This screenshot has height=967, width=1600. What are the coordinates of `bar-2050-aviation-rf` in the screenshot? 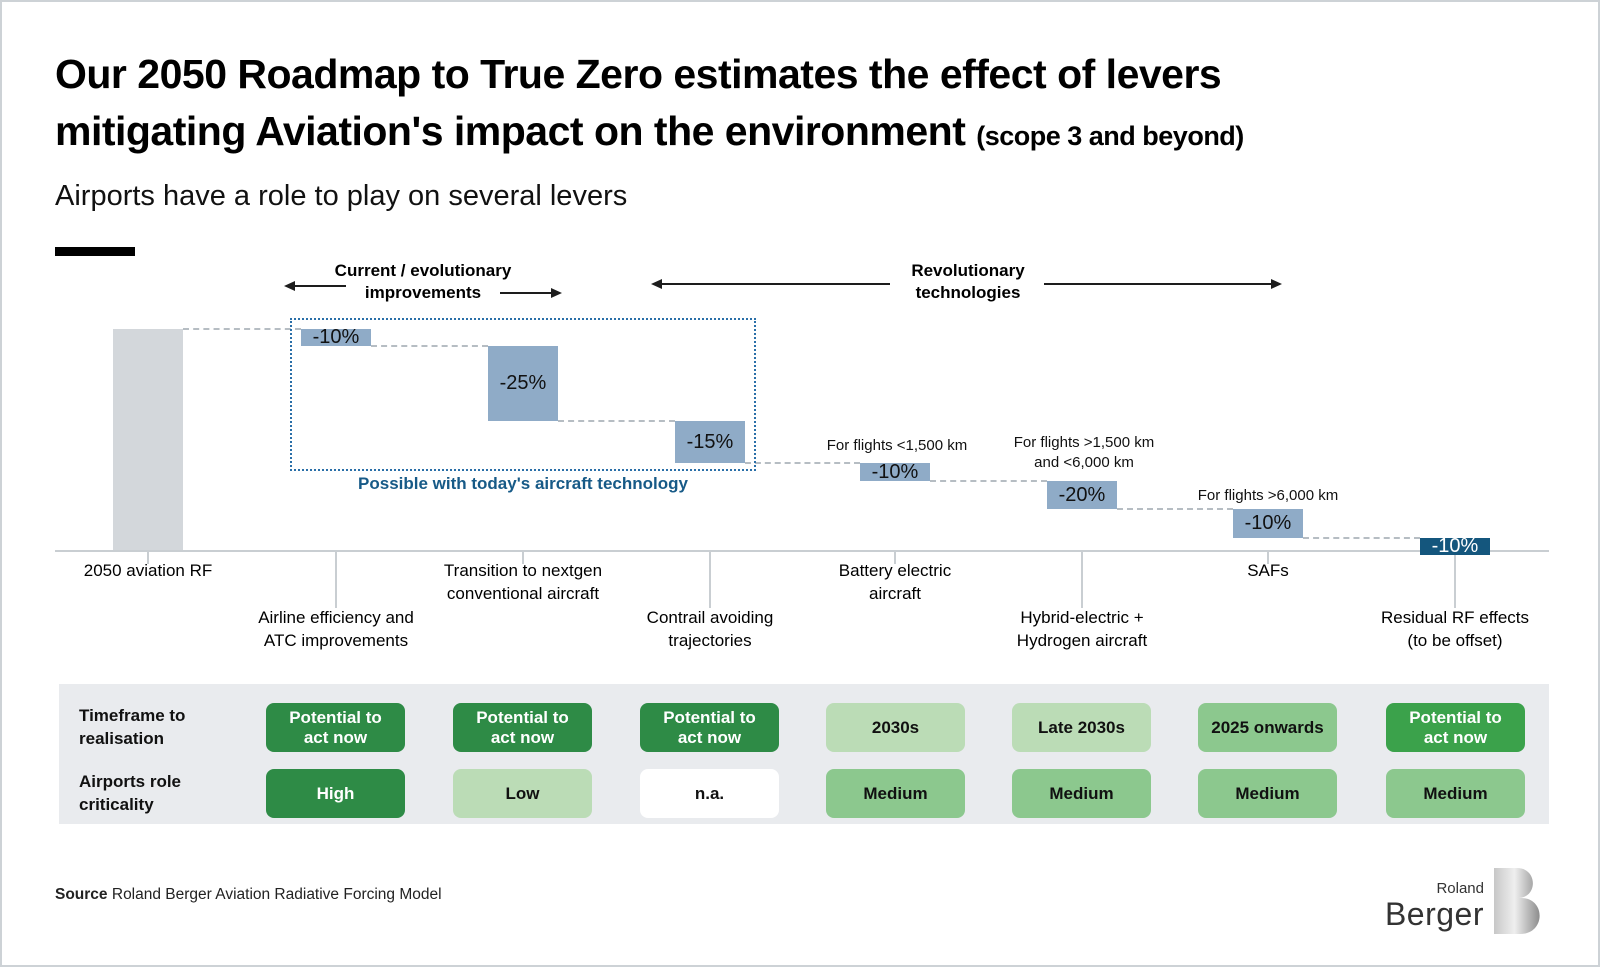 It's located at (148, 440).